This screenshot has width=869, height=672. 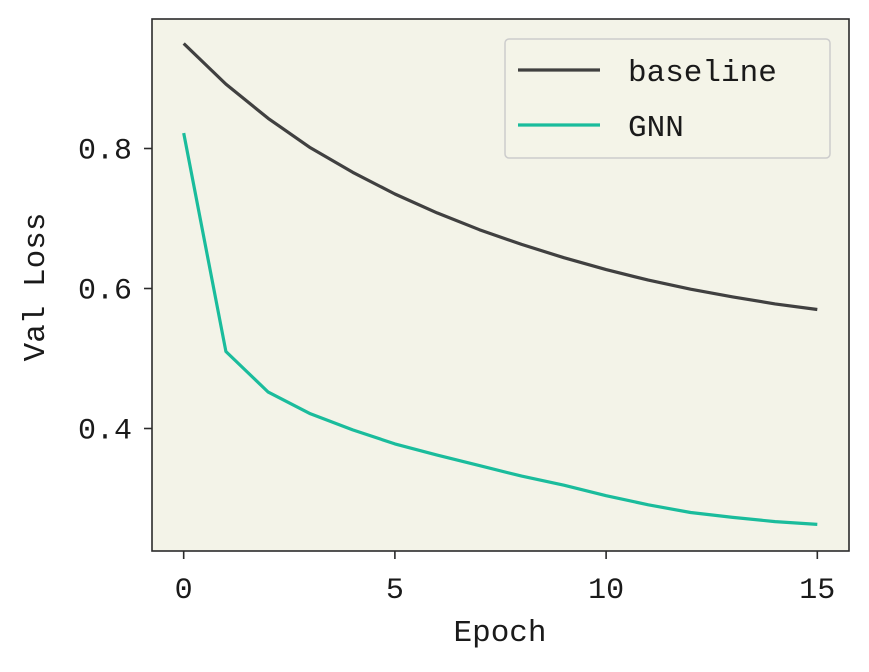 I want to click on y-axis-label: Val Loss, so click(x=36, y=287).